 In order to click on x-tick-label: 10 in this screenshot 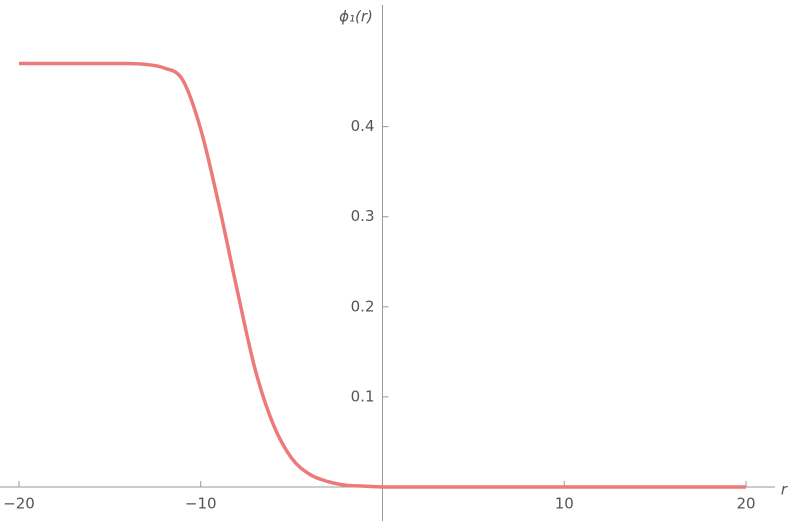, I will do `click(564, 504)`.